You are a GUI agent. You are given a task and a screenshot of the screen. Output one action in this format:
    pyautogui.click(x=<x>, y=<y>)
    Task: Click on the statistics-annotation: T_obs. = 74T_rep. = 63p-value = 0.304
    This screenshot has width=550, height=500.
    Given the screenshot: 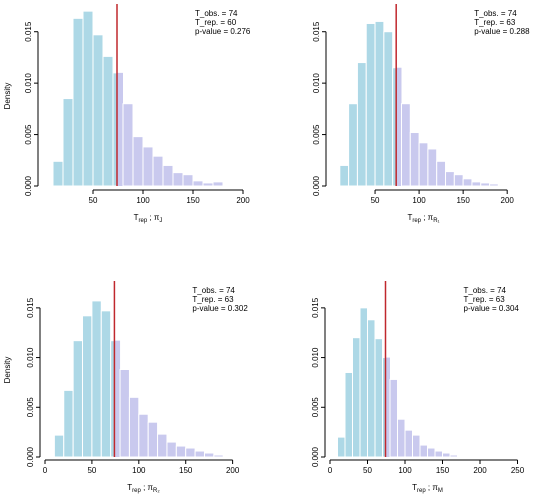 What is the action you would take?
    pyautogui.click(x=492, y=299)
    